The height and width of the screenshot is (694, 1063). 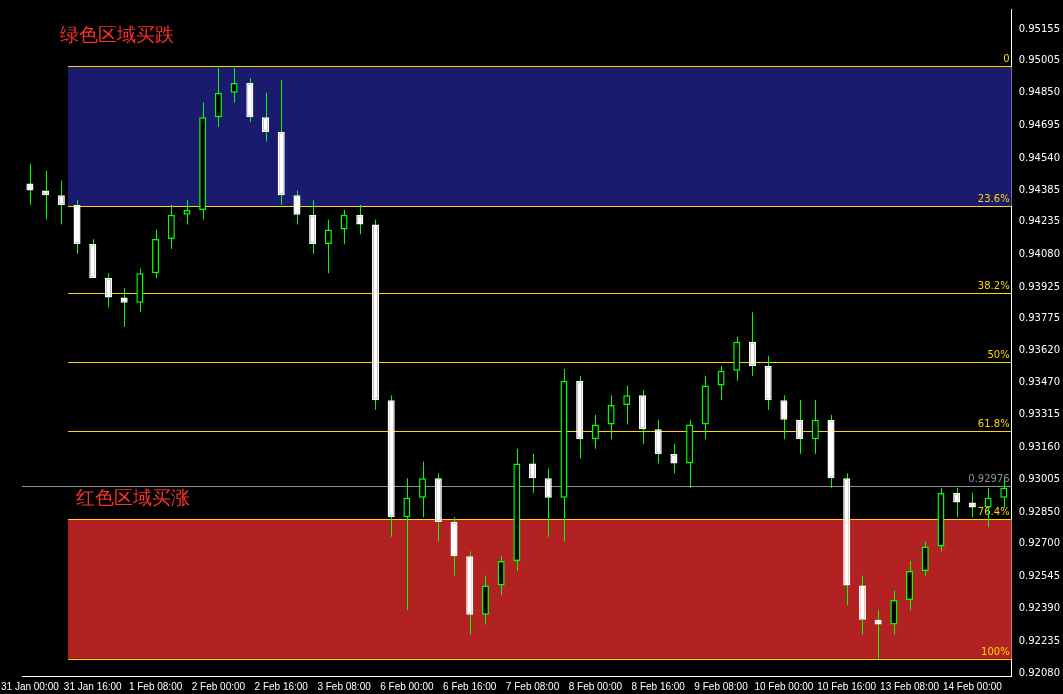 What do you see at coordinates (993, 286) in the screenshot?
I see `annotation: 38.2%` at bounding box center [993, 286].